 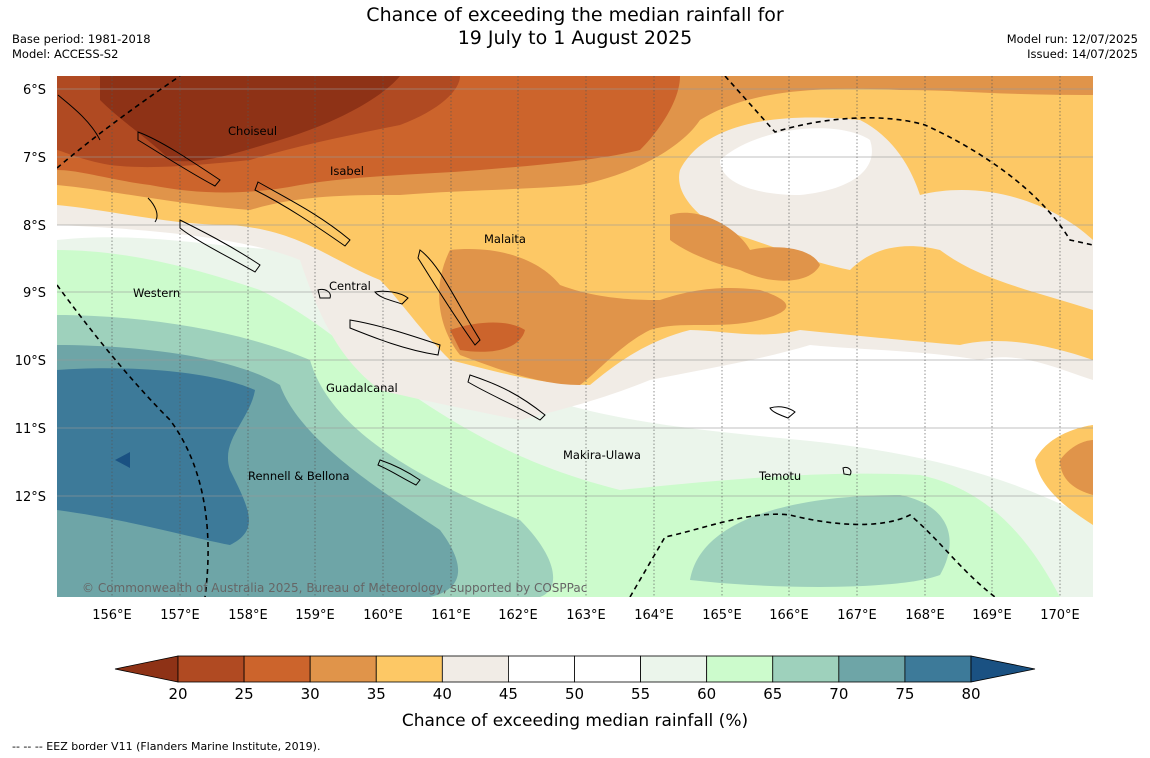 What do you see at coordinates (640, 694) in the screenshot?
I see `colorbar-tick-label: 55` at bounding box center [640, 694].